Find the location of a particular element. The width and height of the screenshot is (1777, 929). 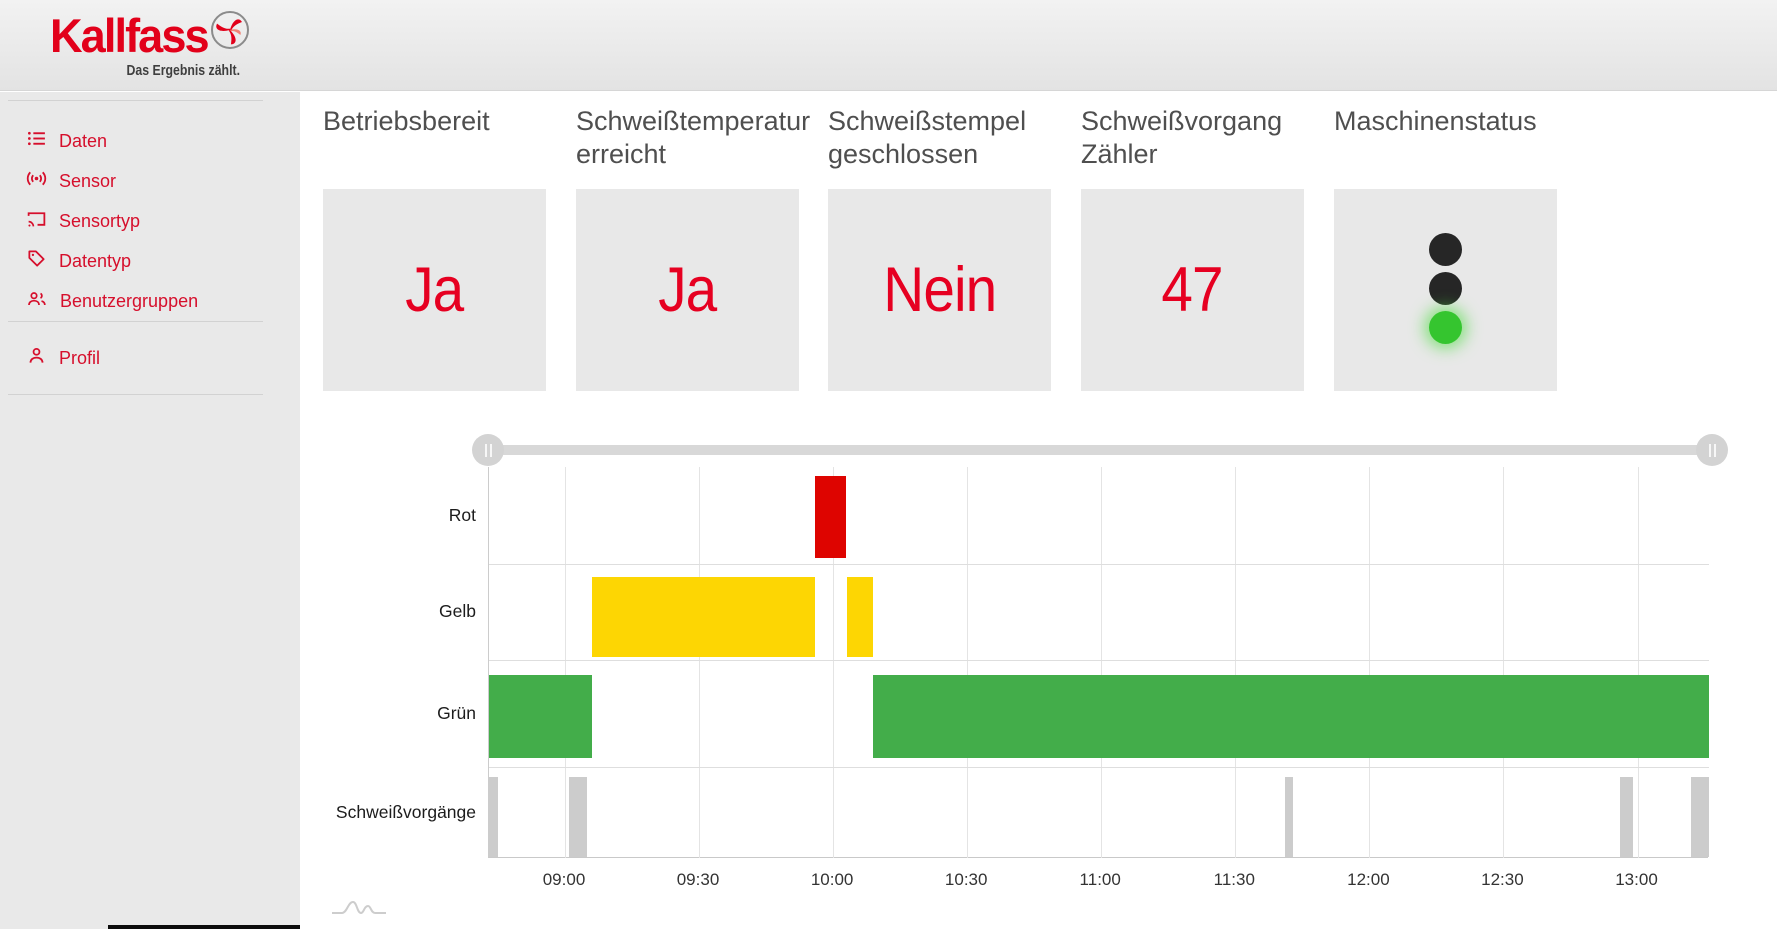

kallfass-logo: Kallfass Das Ergebnis zählt. is located at coordinates (160, 46).